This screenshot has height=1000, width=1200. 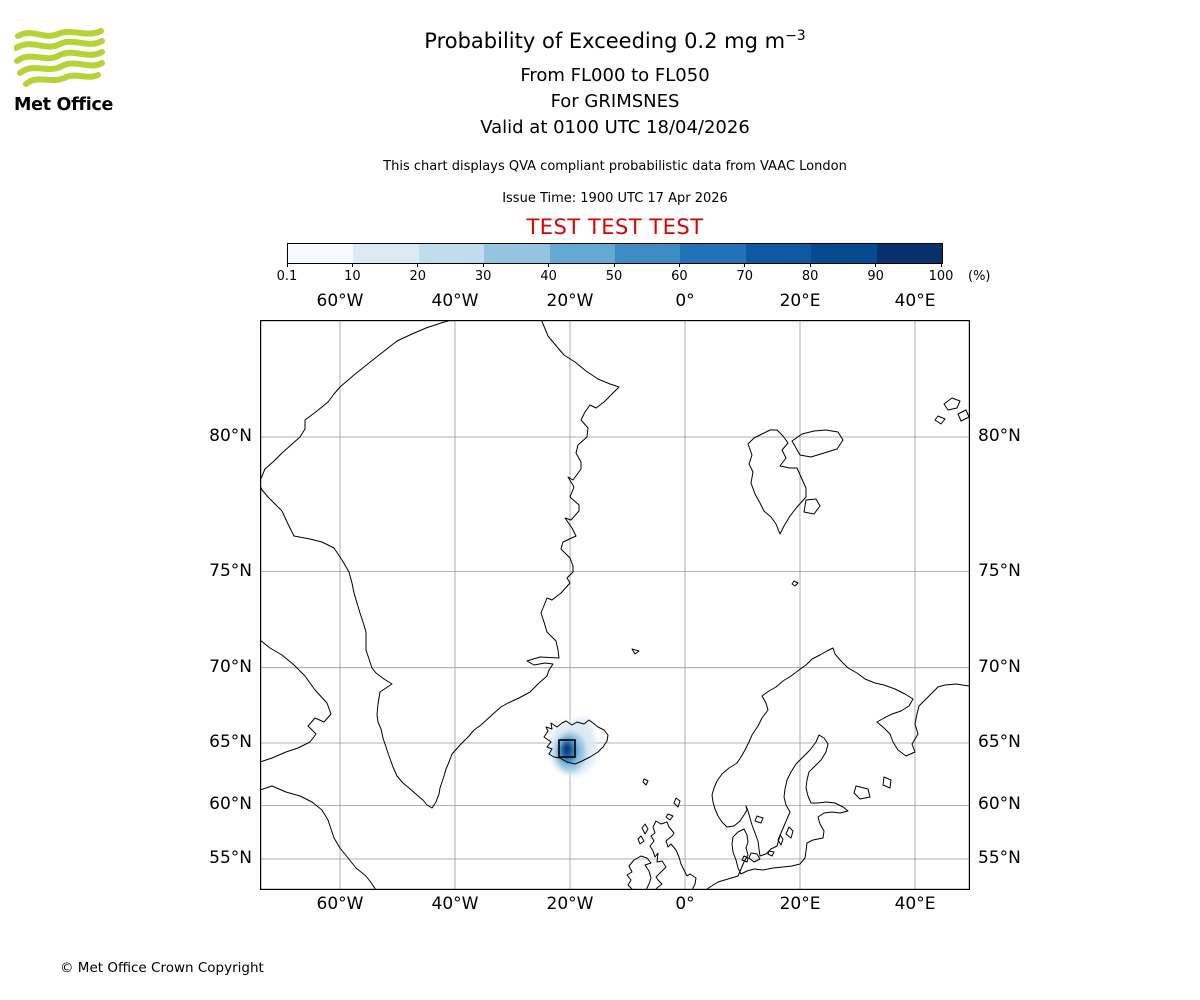 What do you see at coordinates (785, 836) in the screenshot?
I see `coastline-gotland-oland` at bounding box center [785, 836].